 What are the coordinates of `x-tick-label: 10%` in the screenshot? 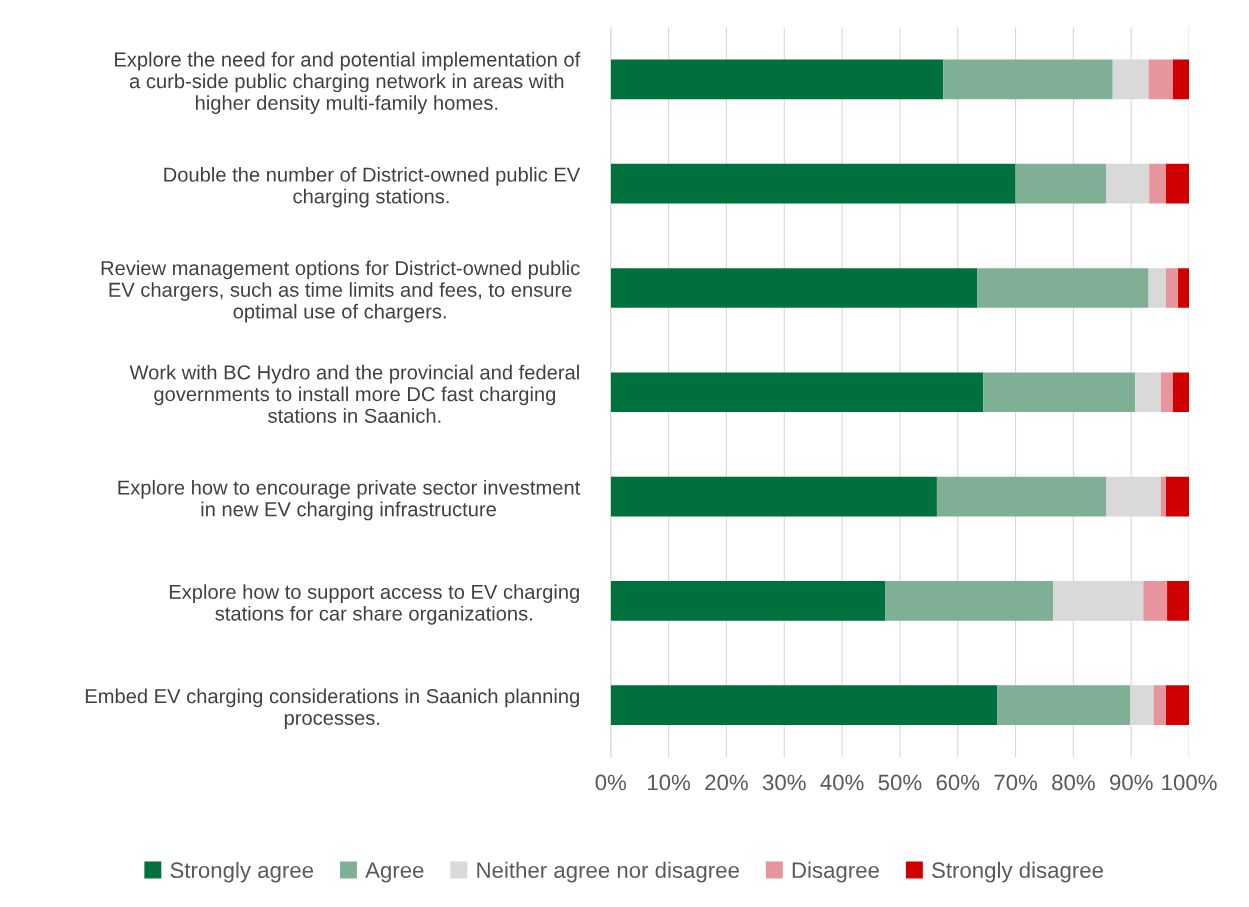 It's located at (669, 782).